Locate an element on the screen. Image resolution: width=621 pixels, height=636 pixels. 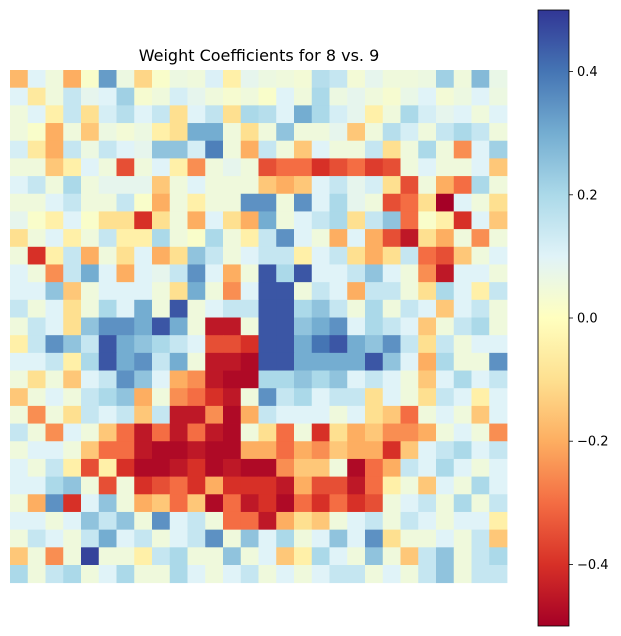
colorbar-gradient is located at coordinates (553, 318).